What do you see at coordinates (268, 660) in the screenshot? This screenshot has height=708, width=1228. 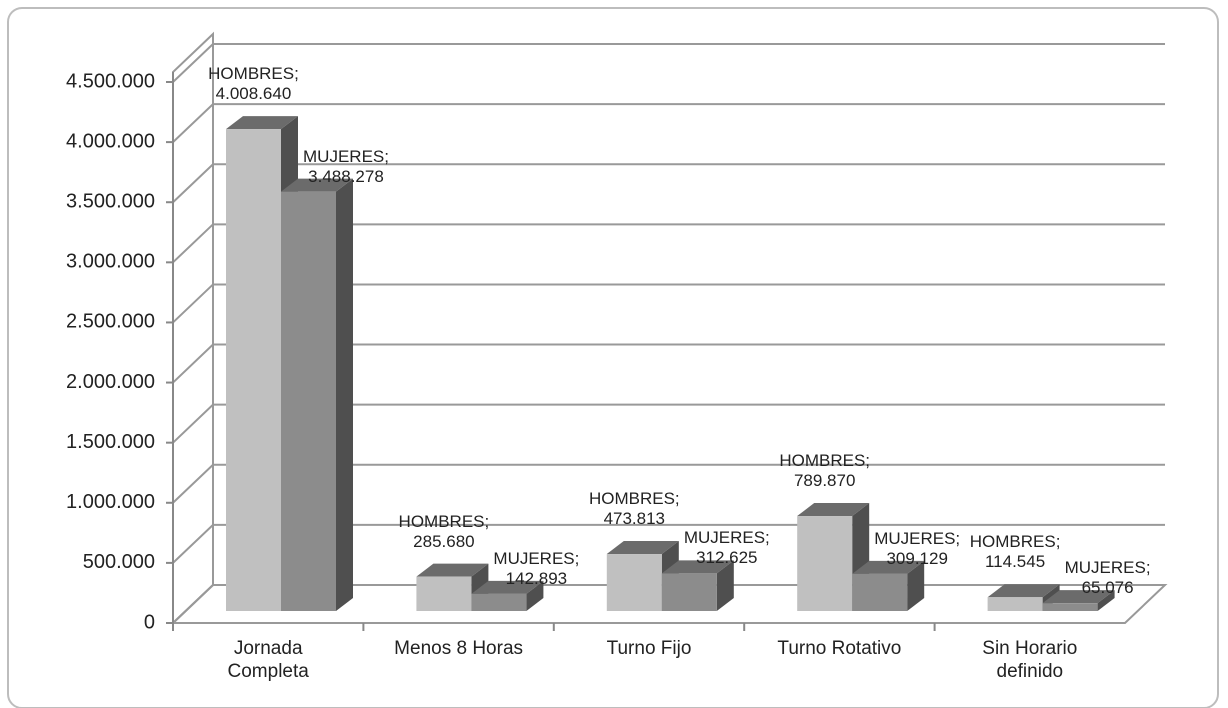 I see `x-tick-label: Jornada Completa` at bounding box center [268, 660].